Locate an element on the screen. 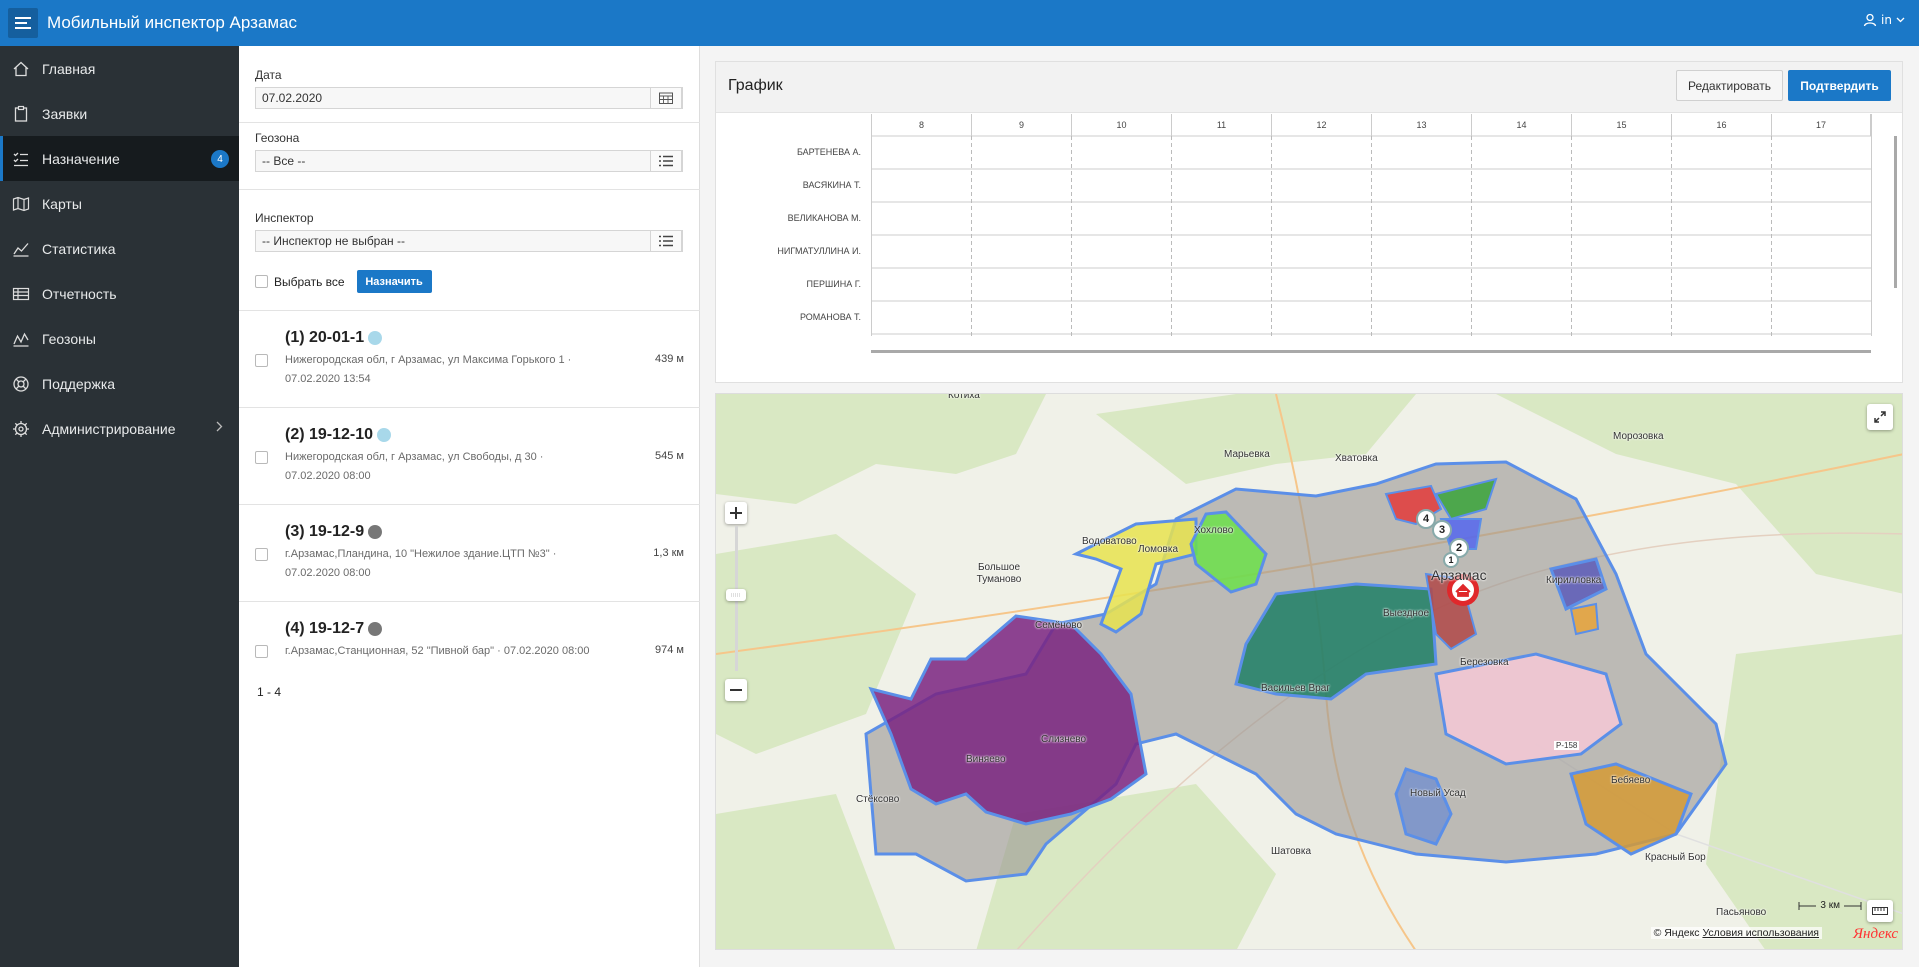 Image resolution: width=1919 pixels, height=967 pixels. geozone-select: -- Все -- is located at coordinates (469, 161).